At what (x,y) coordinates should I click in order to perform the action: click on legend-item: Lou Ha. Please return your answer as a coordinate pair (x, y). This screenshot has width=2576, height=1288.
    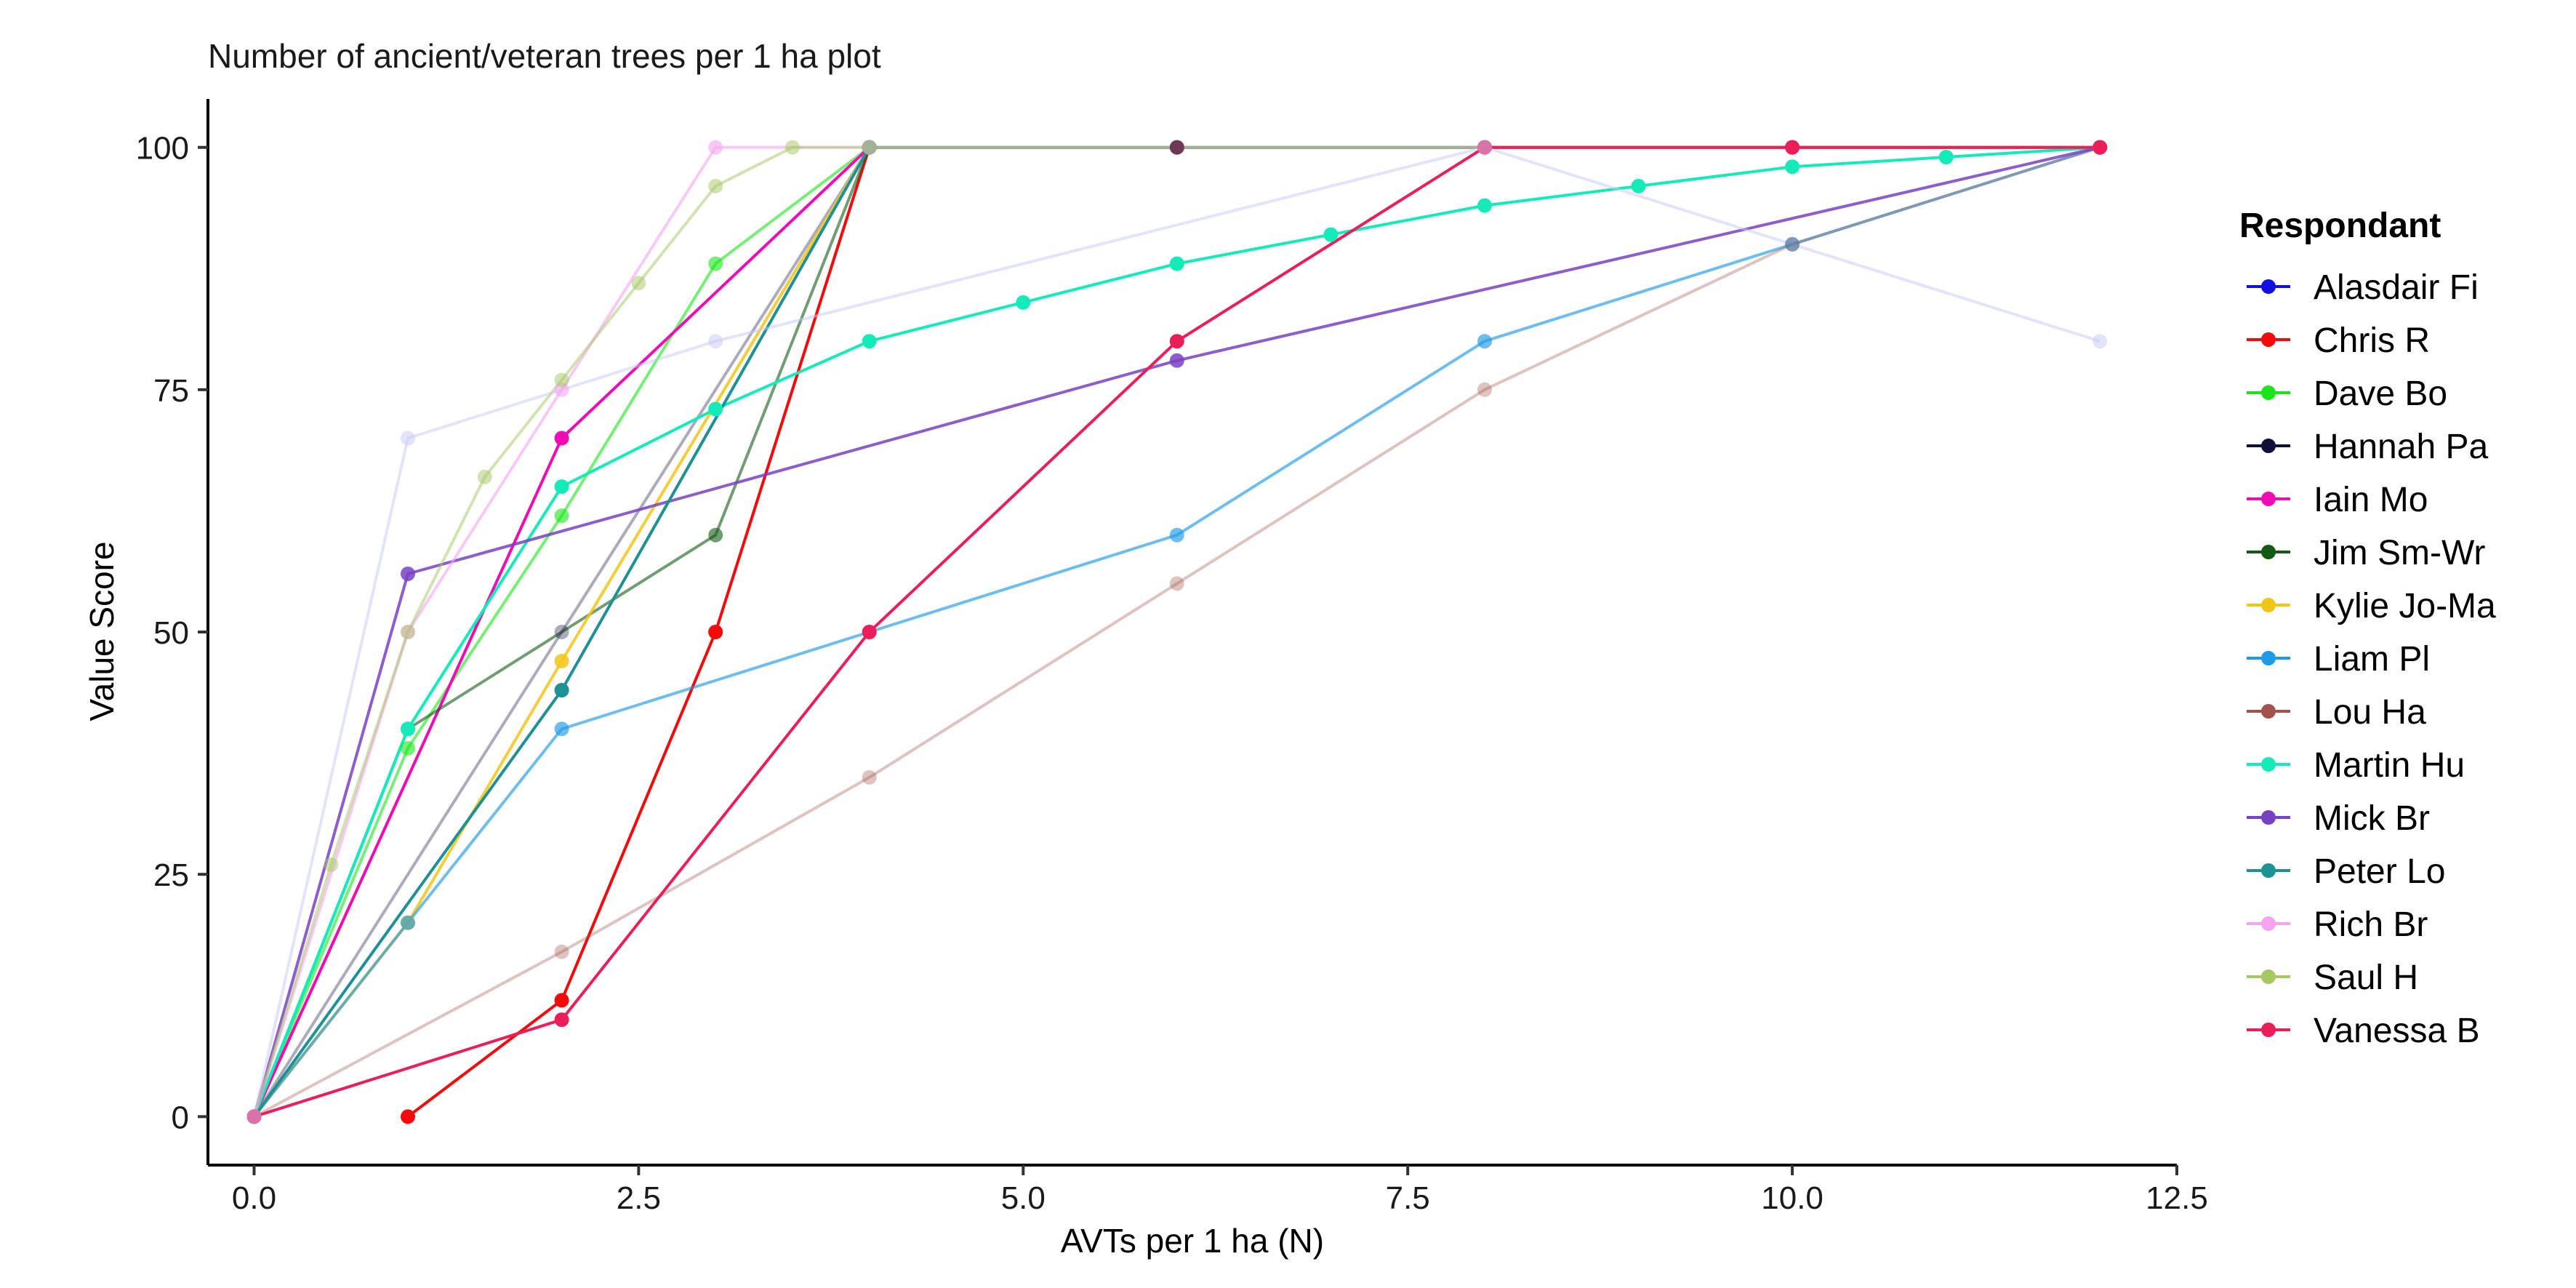
    Looking at the image, I should click on (2336, 712).